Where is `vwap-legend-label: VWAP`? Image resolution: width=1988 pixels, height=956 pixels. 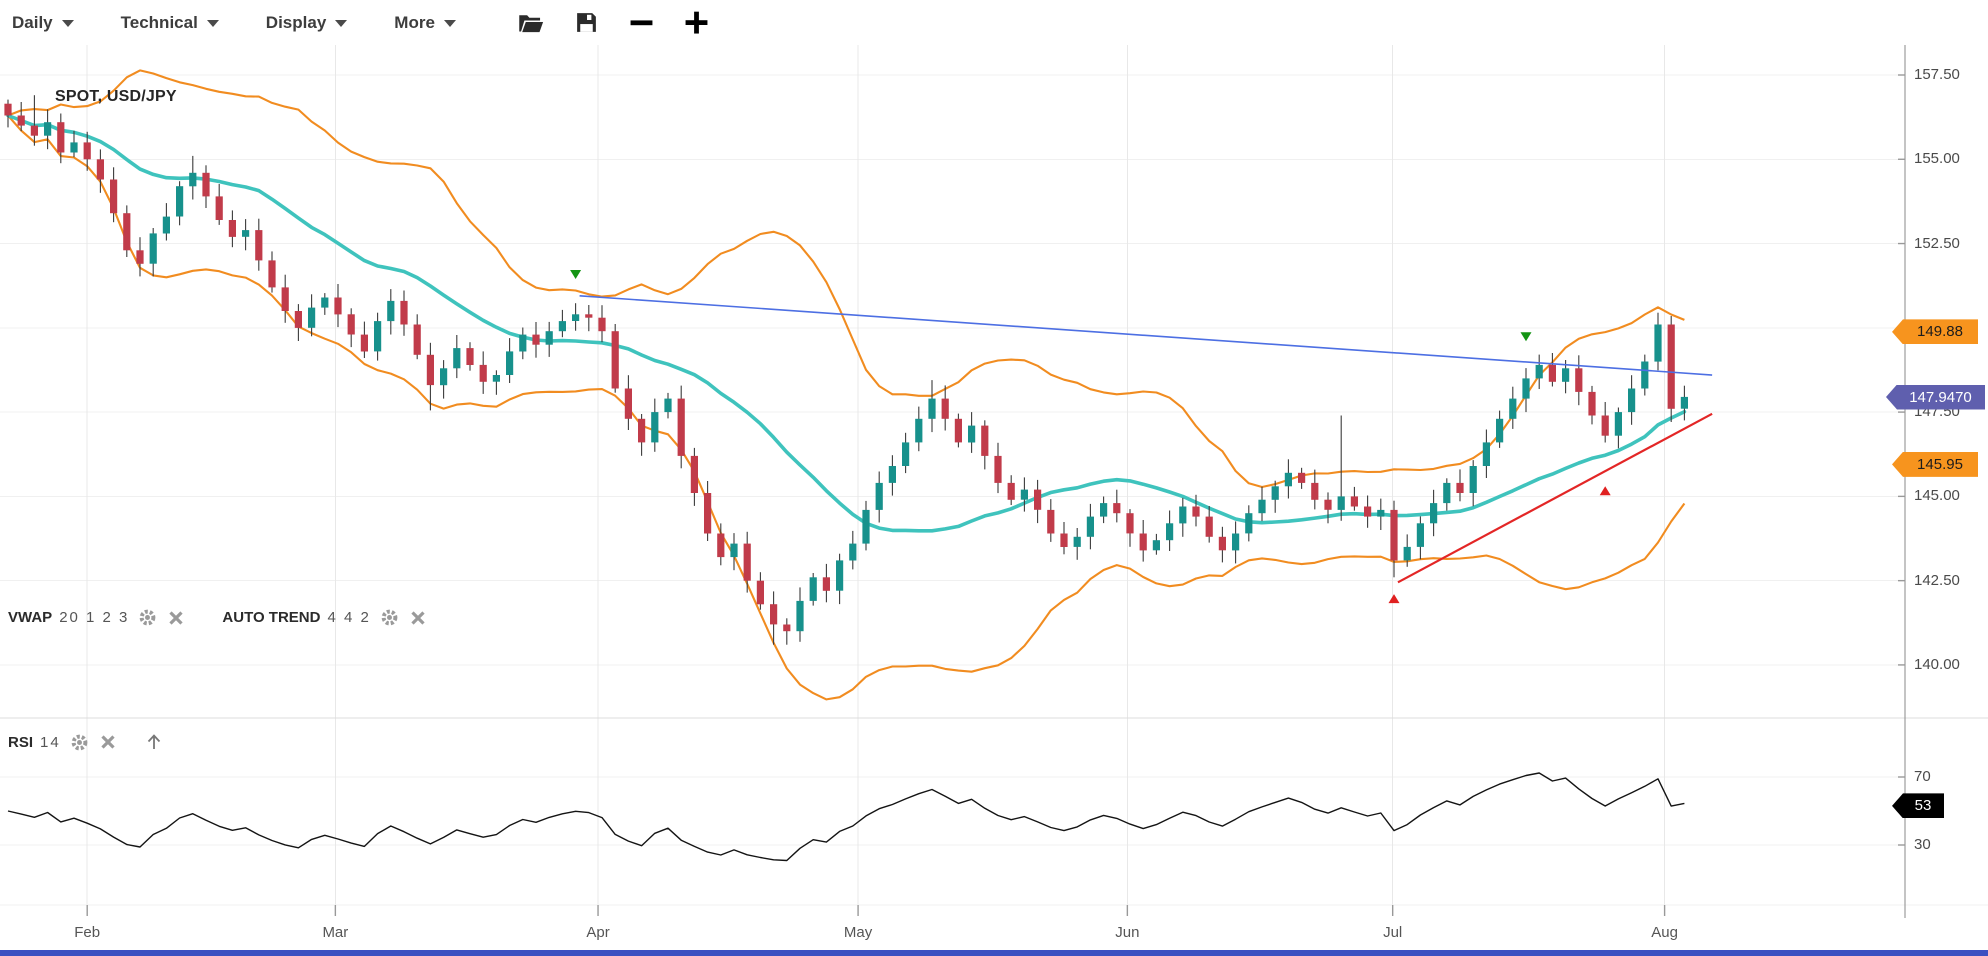
vwap-legend-label: VWAP is located at coordinates (30, 617).